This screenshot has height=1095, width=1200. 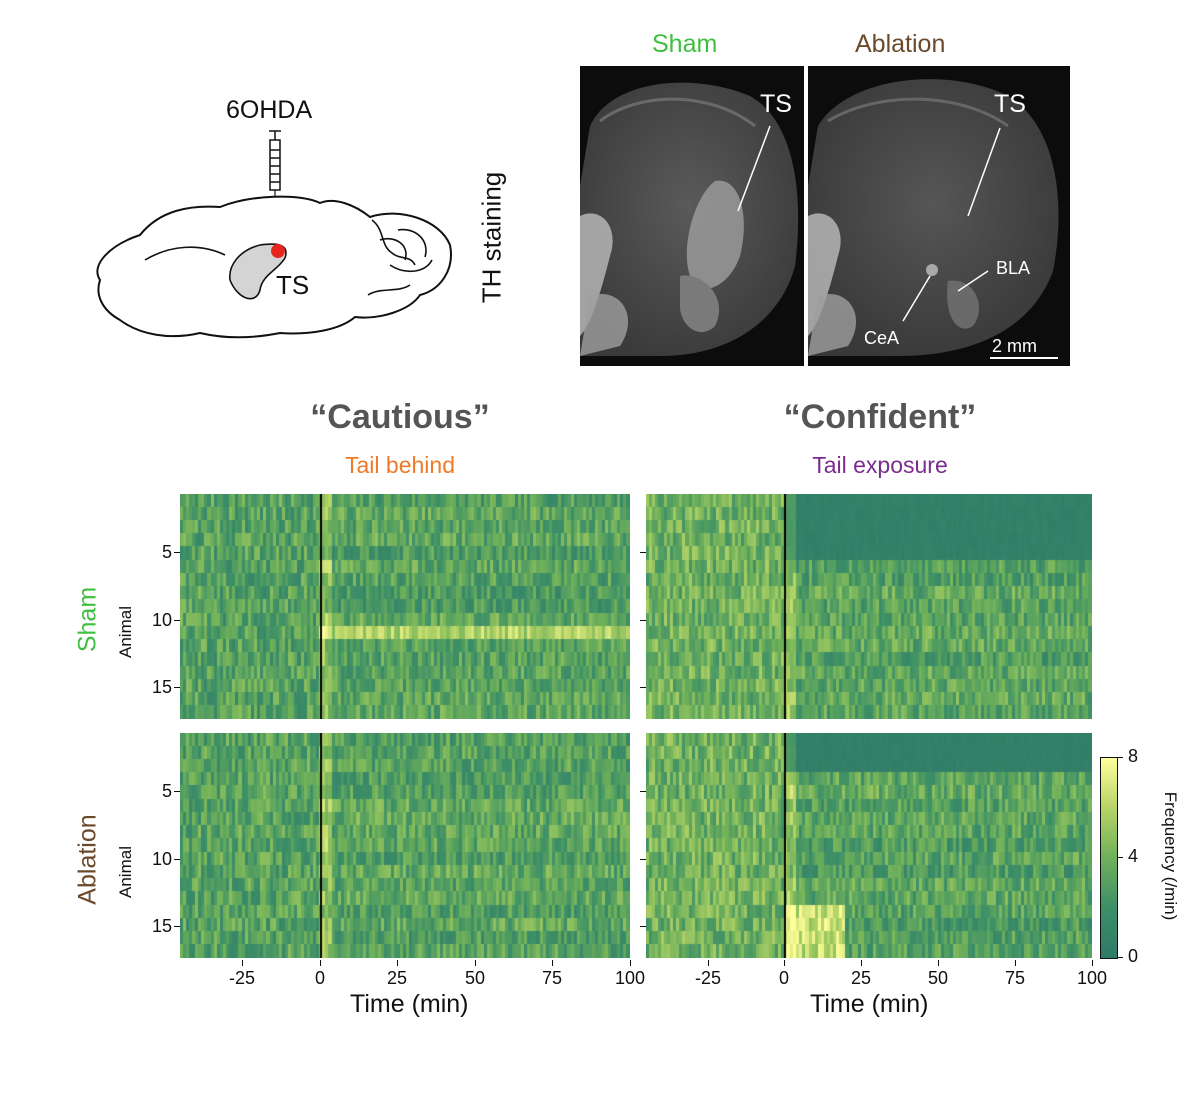 What do you see at coordinates (405, 606) in the screenshot?
I see `heatmap-sham-tail-behind` at bounding box center [405, 606].